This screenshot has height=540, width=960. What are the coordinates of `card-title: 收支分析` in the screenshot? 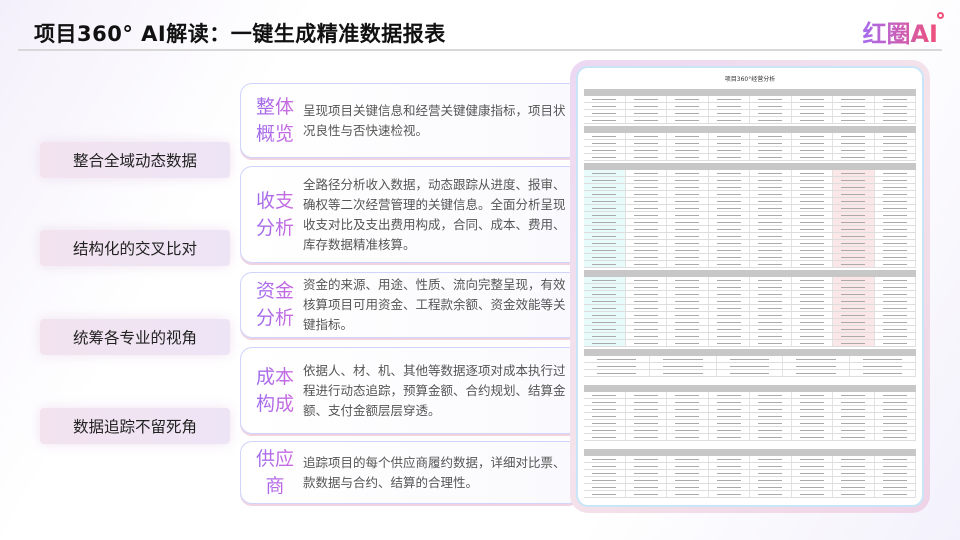 It's located at (272, 215).